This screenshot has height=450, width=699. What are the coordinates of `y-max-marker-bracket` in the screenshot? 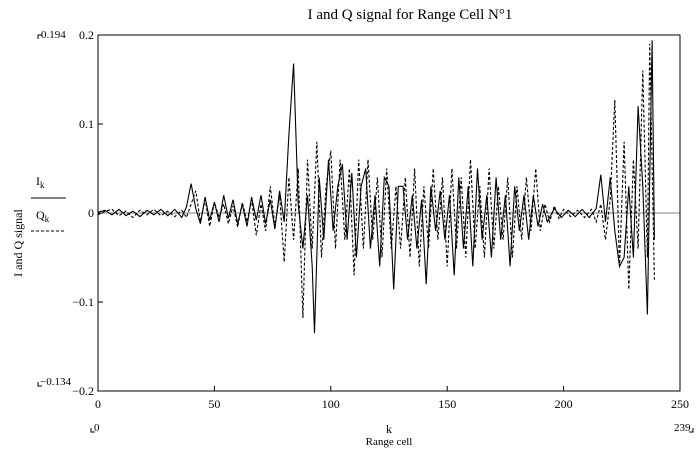 It's located at (39, 36).